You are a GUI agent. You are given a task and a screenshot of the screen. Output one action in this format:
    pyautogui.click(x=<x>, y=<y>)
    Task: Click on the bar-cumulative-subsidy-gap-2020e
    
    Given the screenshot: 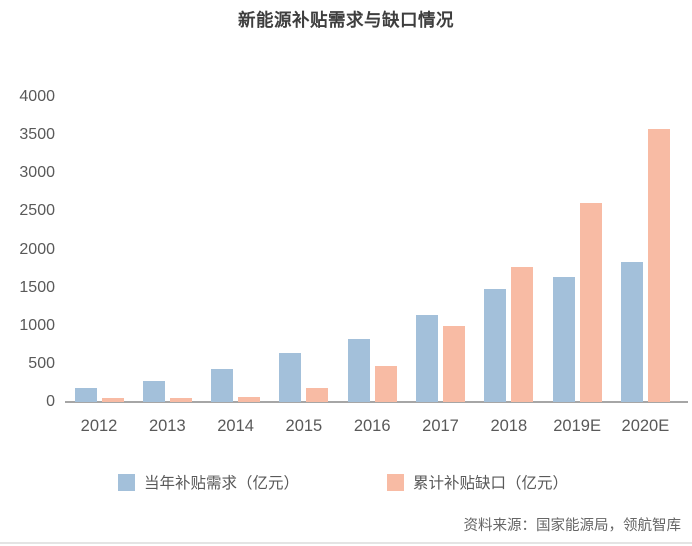 What is the action you would take?
    pyautogui.click(x=658, y=265)
    